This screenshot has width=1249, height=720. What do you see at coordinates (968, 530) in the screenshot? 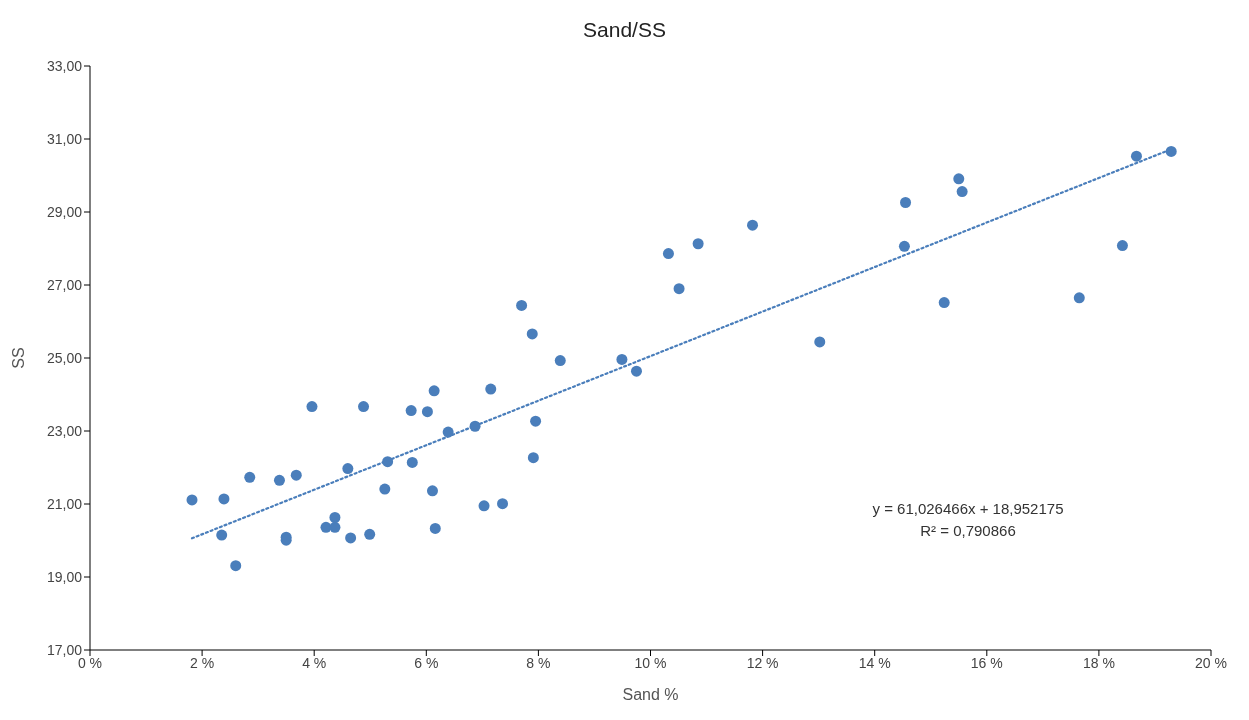
I see `annotation: R² = 0,790866` at bounding box center [968, 530].